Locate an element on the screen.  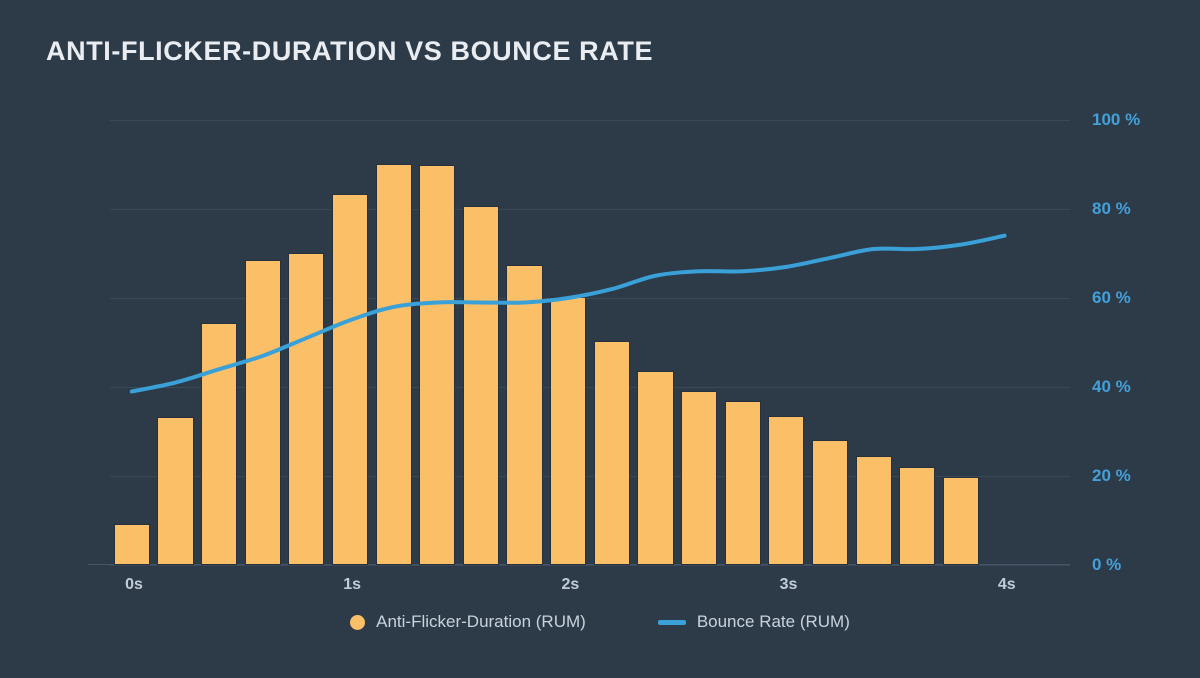
page-title: ANTI-FLICKER-DURATION VS BOUNCE RATE is located at coordinates (350, 51).